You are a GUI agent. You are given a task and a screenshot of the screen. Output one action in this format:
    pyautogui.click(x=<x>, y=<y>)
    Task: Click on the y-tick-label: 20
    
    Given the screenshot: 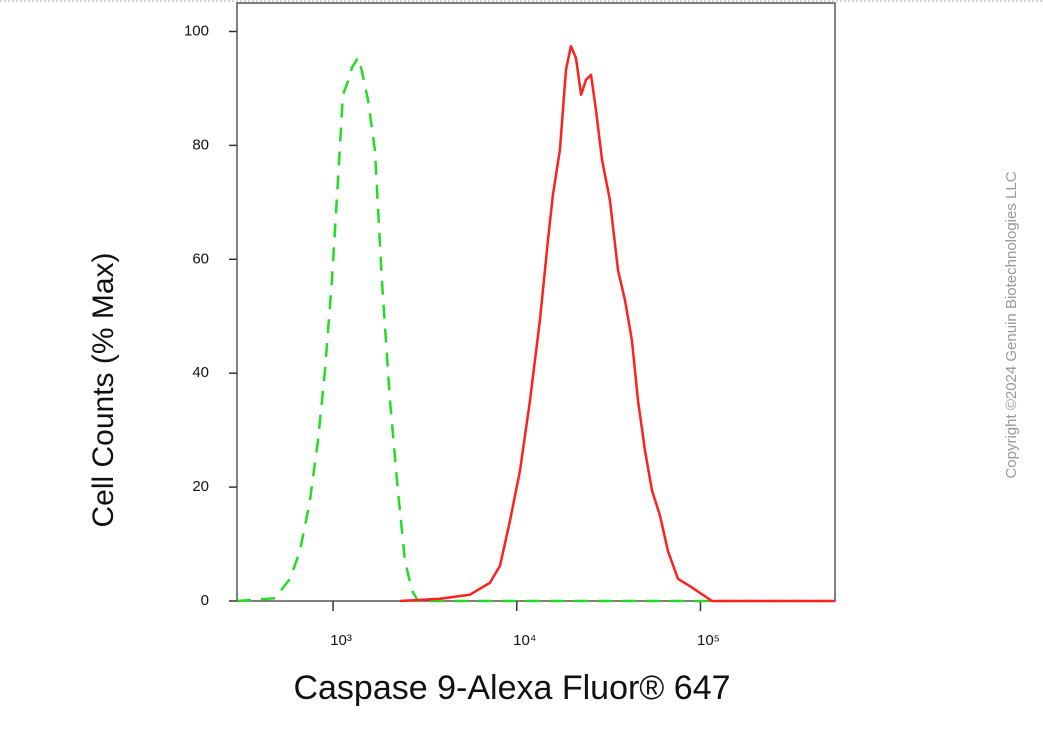 What is the action you would take?
    pyautogui.click(x=200, y=486)
    